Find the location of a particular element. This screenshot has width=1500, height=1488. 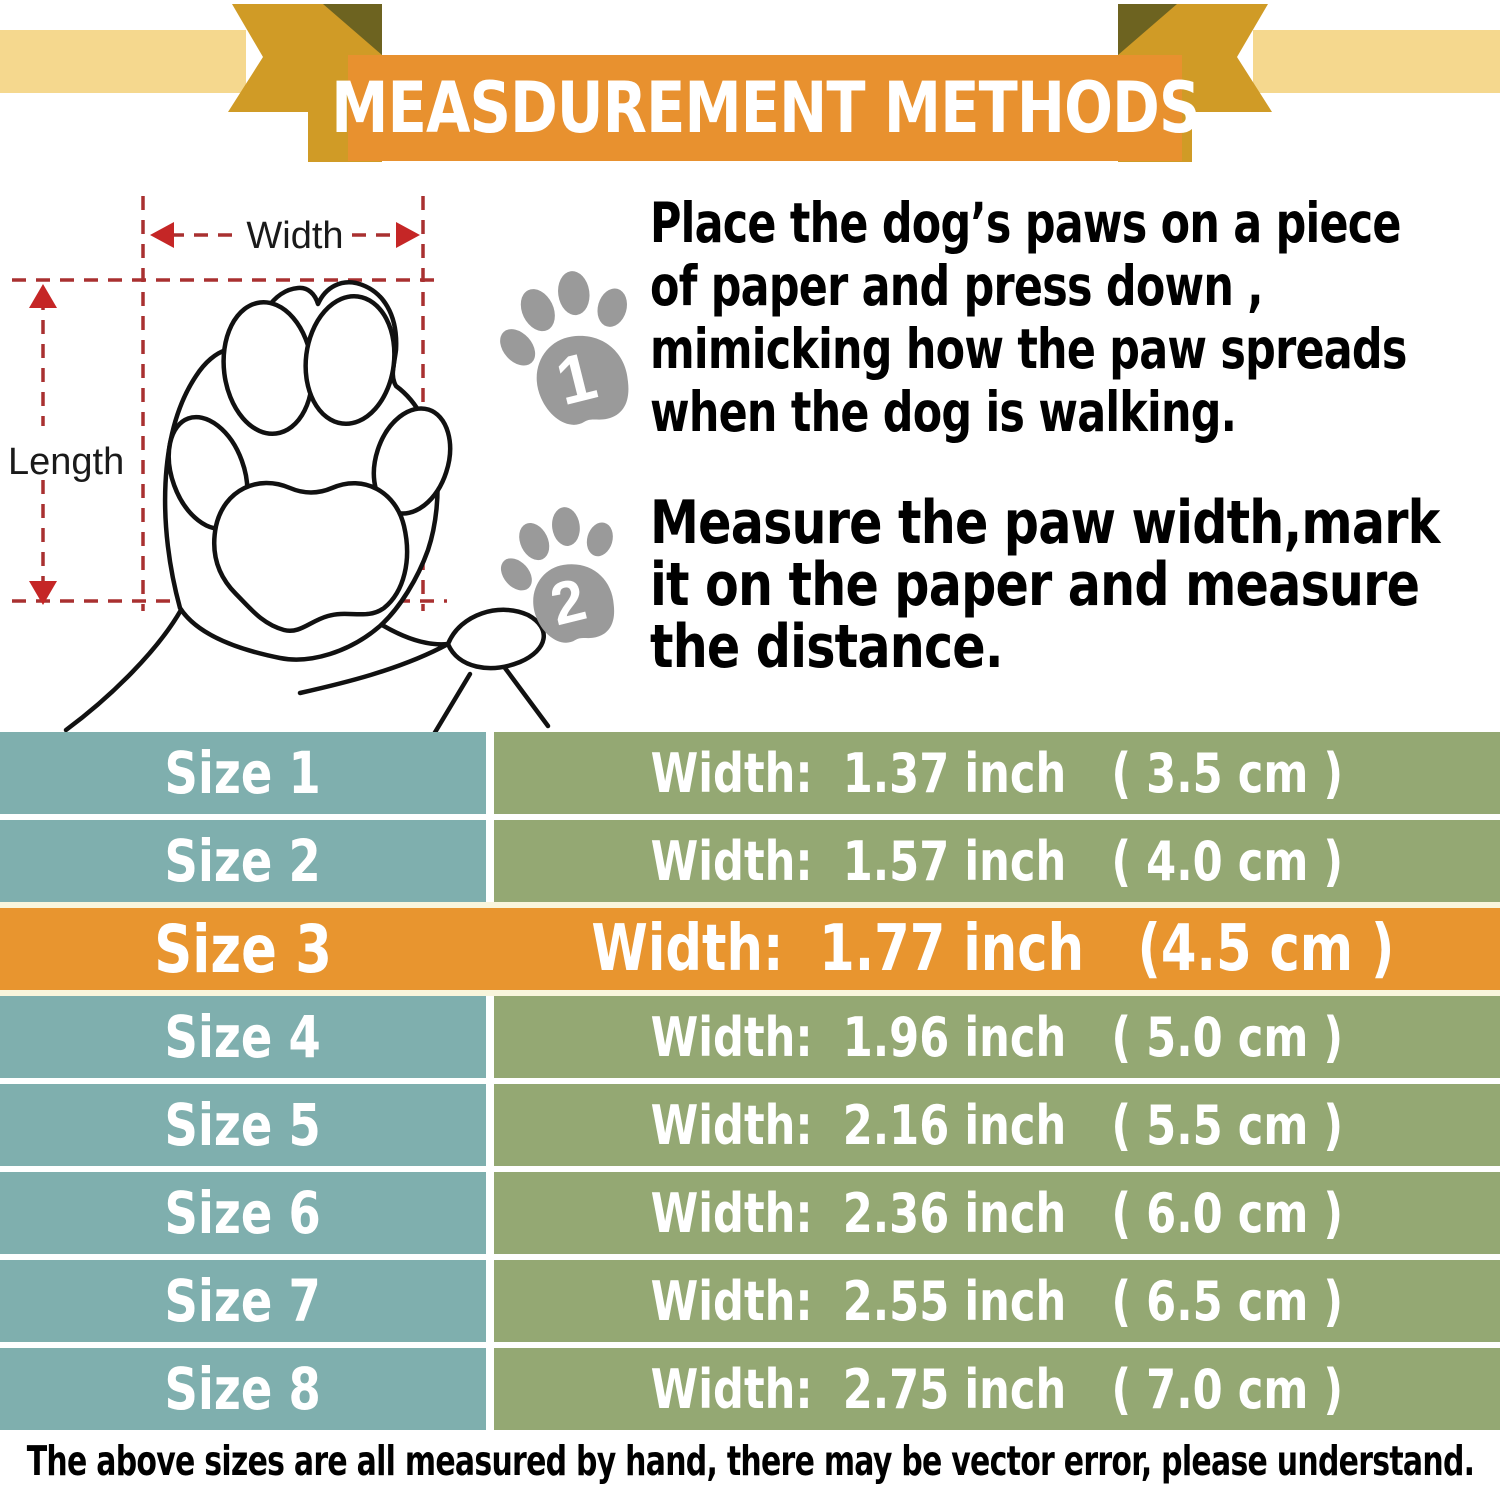

step-2-paw-icon: 2 is located at coordinates (557, 575).